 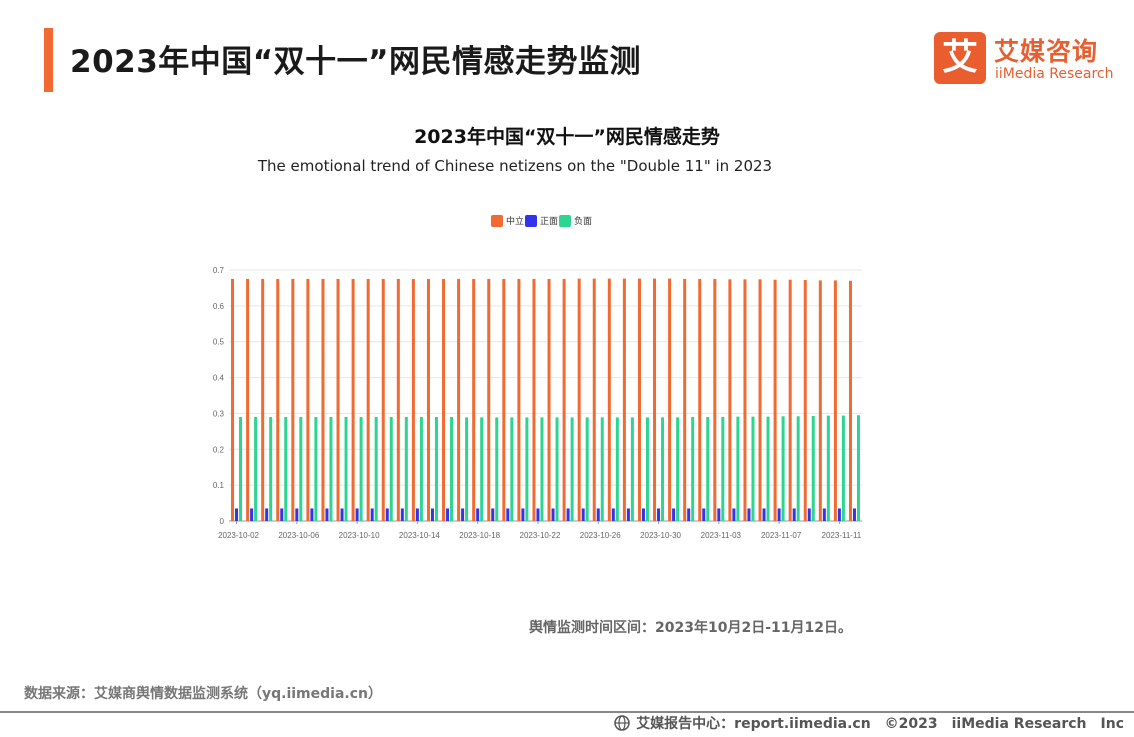 What do you see at coordinates (600, 535) in the screenshot?
I see `x-tick-label: 2023-10-26` at bounding box center [600, 535].